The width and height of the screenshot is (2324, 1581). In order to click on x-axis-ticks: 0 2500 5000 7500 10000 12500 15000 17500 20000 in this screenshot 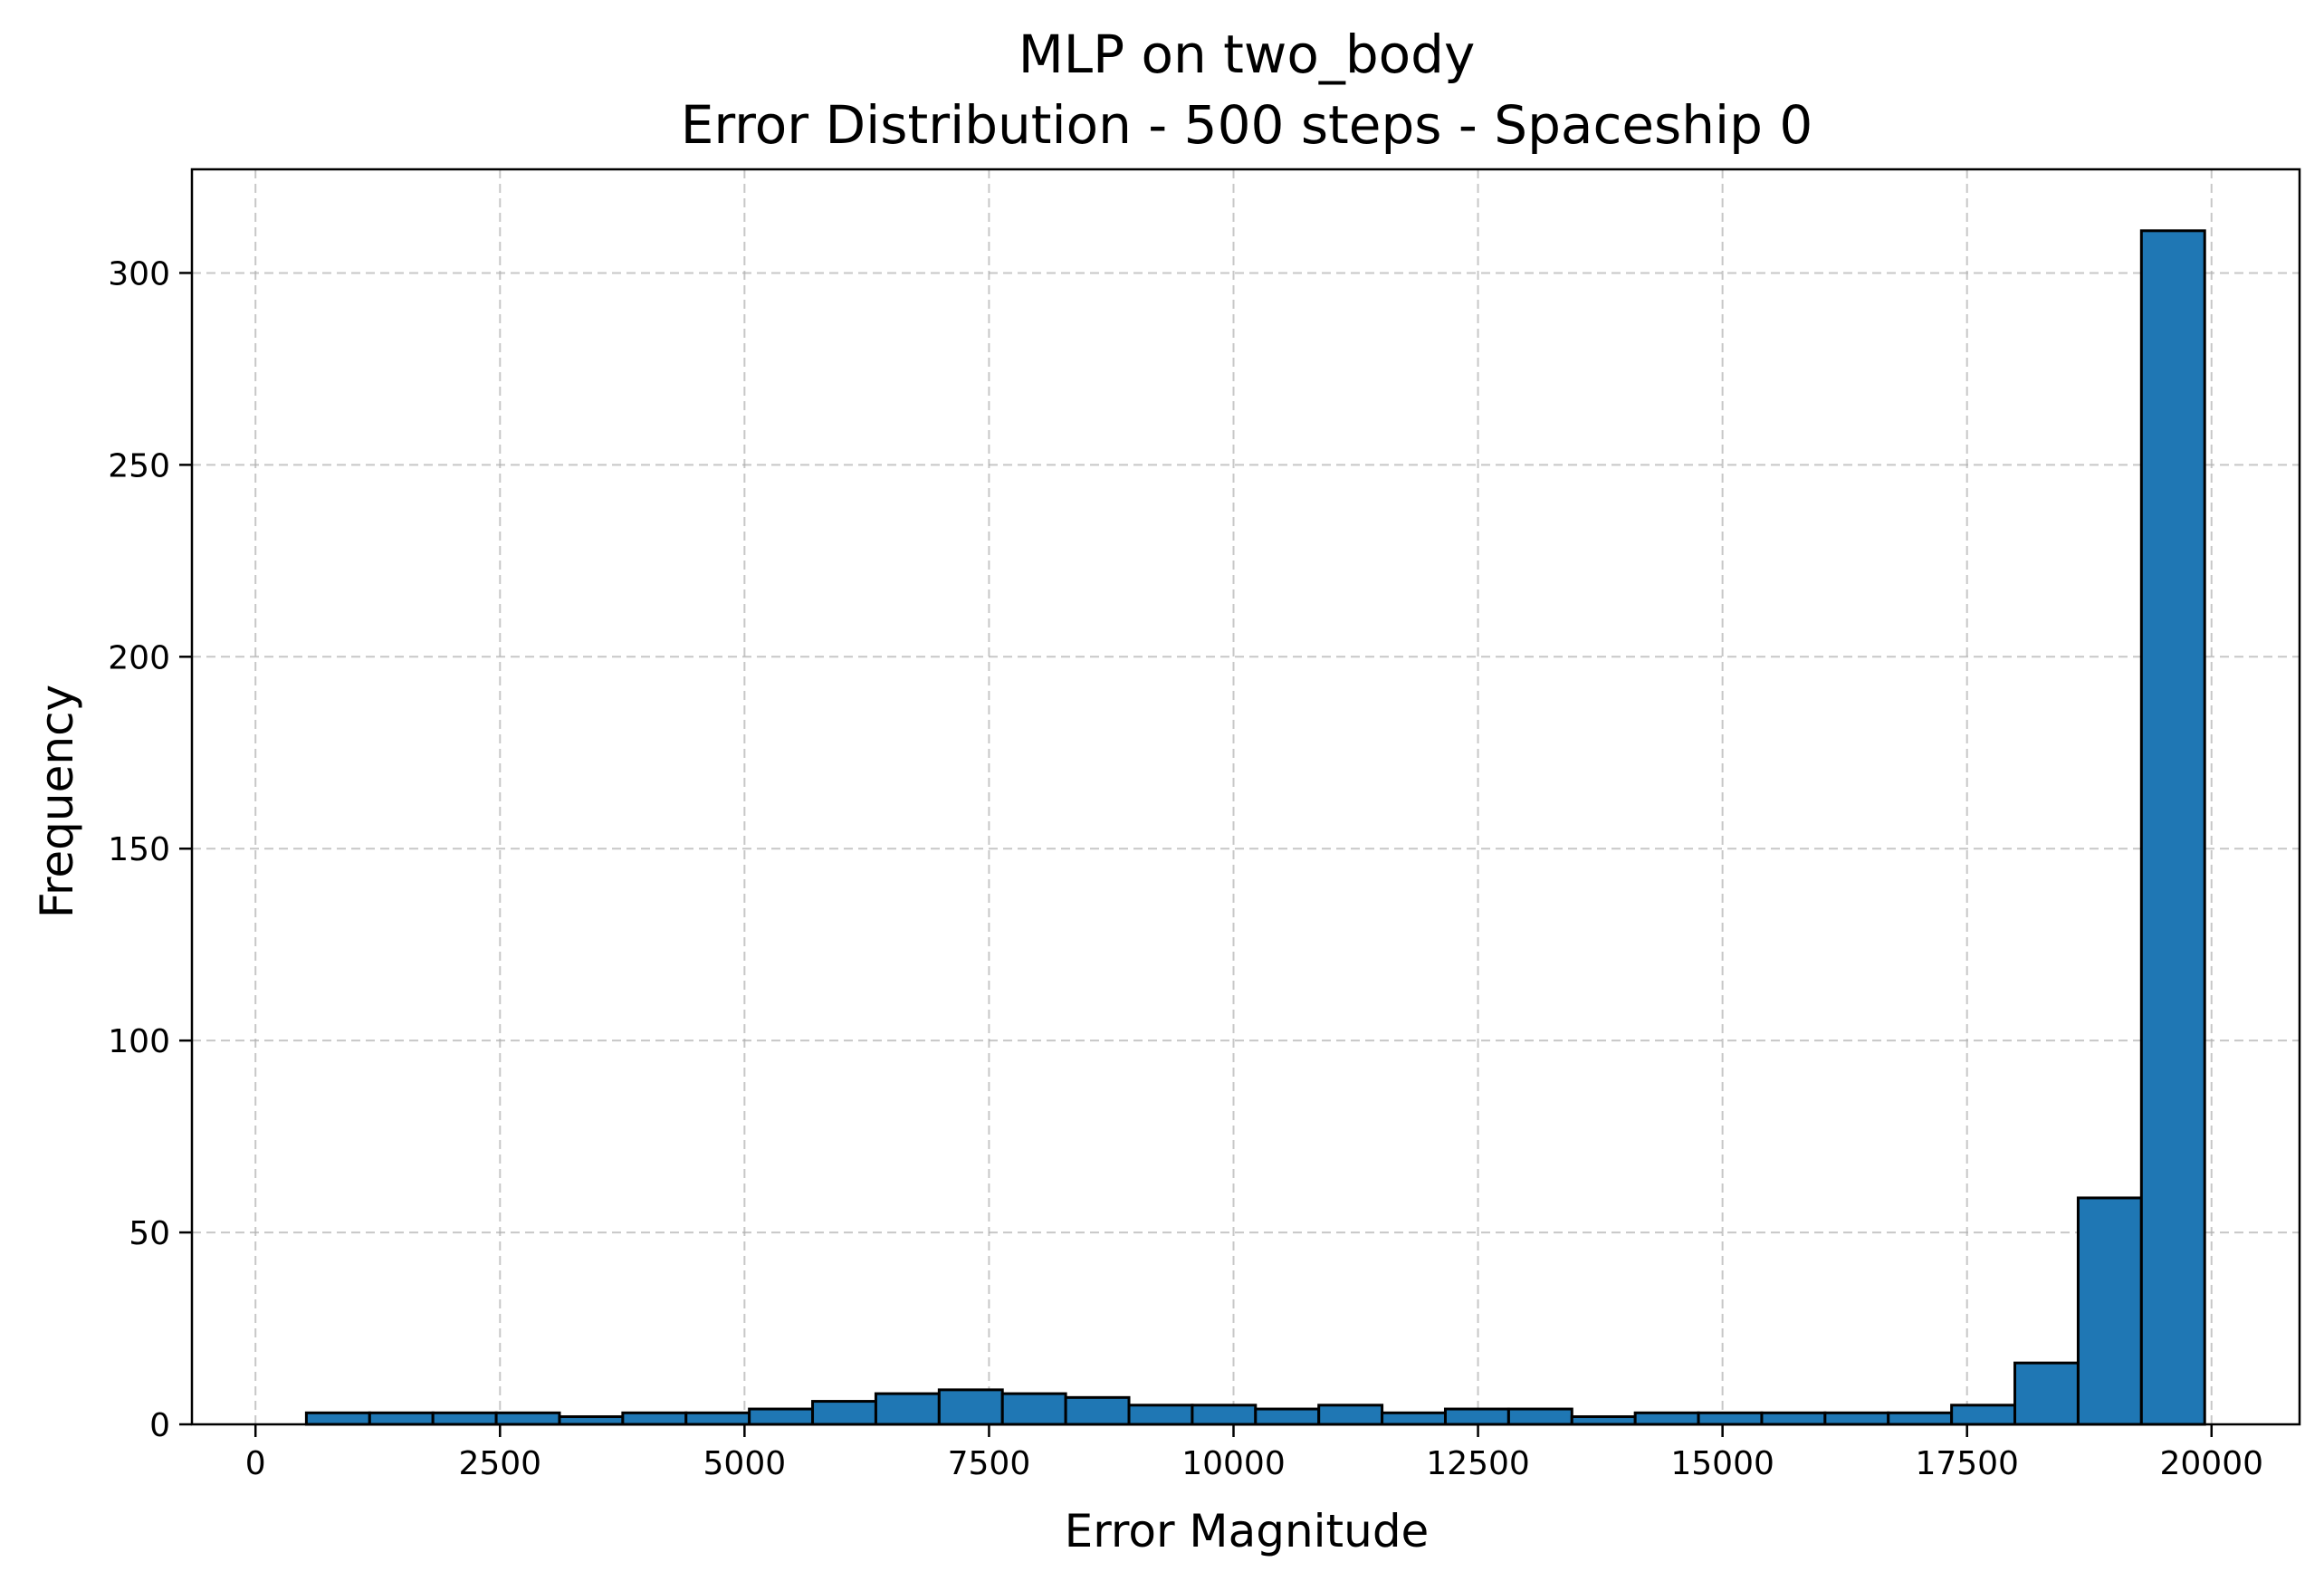, I will do `click(1254, 1453)`.